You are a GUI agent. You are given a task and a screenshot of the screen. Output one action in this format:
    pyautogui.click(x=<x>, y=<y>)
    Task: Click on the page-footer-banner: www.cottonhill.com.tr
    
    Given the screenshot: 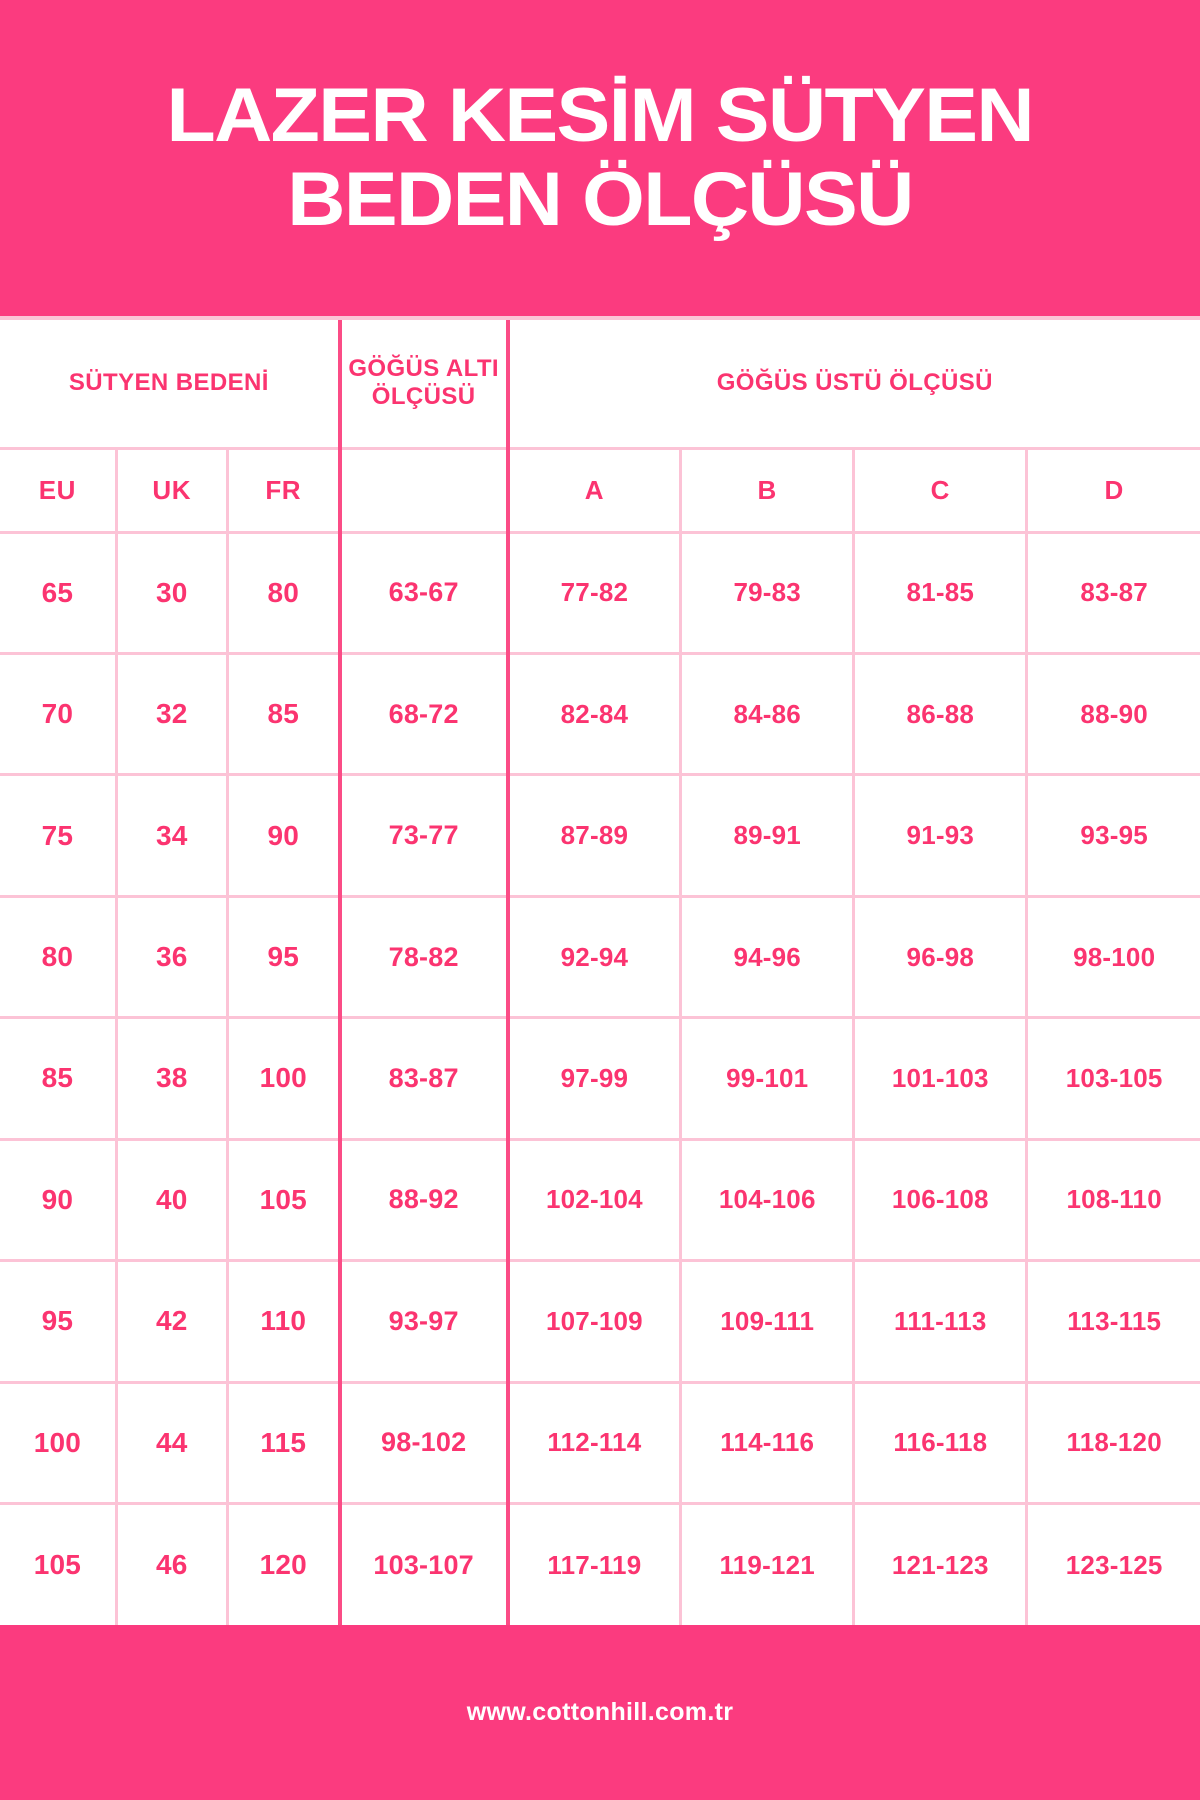 What is the action you would take?
    pyautogui.click(x=600, y=1712)
    